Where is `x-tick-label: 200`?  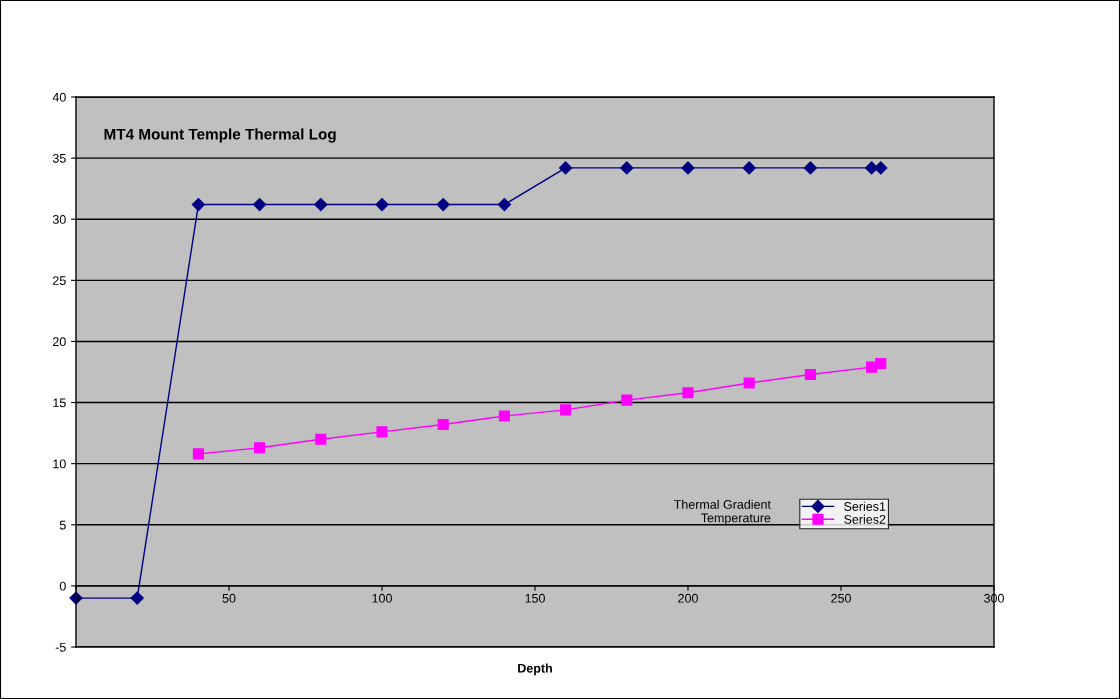
x-tick-label: 200 is located at coordinates (688, 598).